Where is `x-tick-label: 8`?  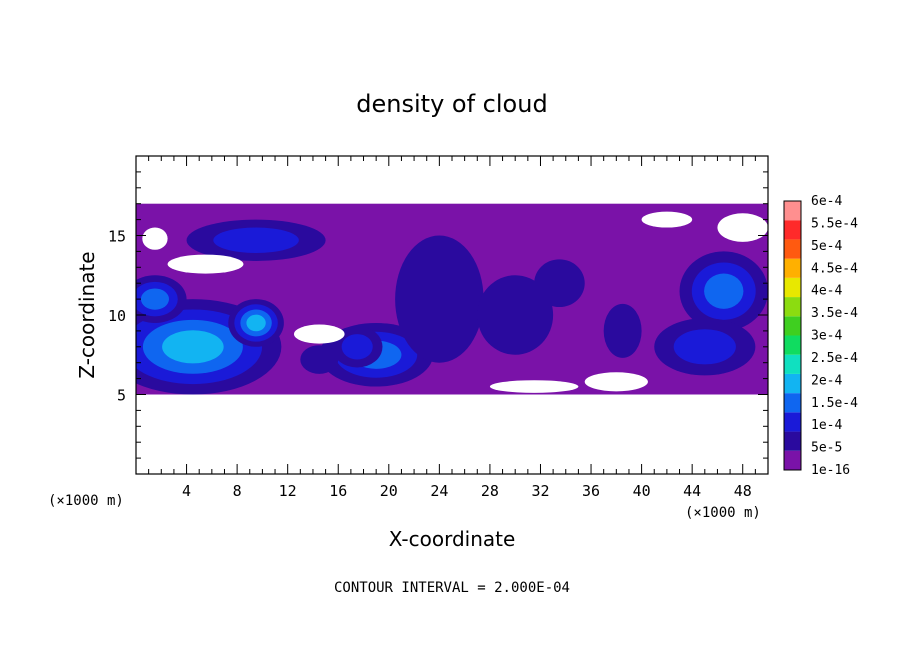
x-tick-label: 8 is located at coordinates (237, 491).